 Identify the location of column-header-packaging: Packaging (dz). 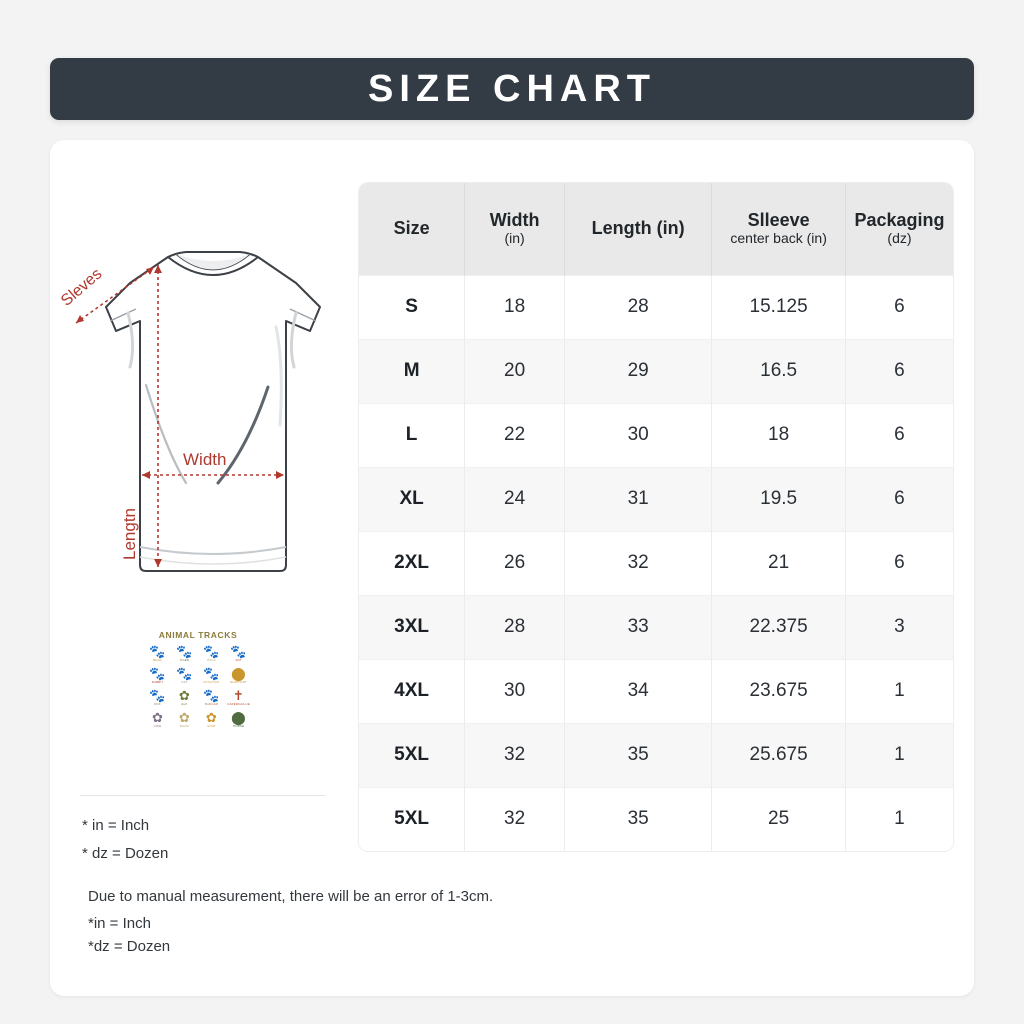
(899, 229).